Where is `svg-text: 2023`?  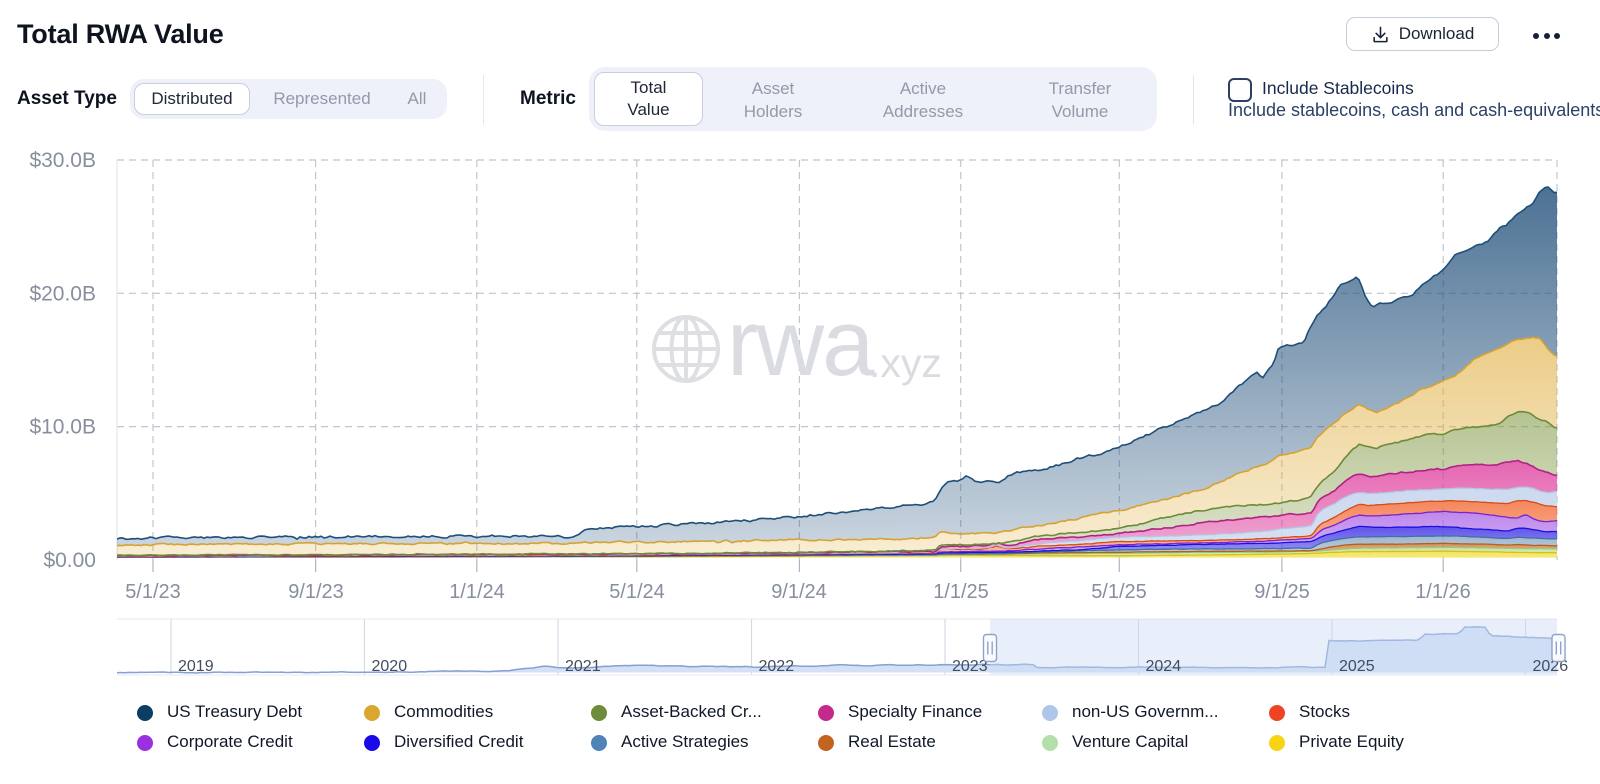
svg-text: 2023 is located at coordinates (970, 666).